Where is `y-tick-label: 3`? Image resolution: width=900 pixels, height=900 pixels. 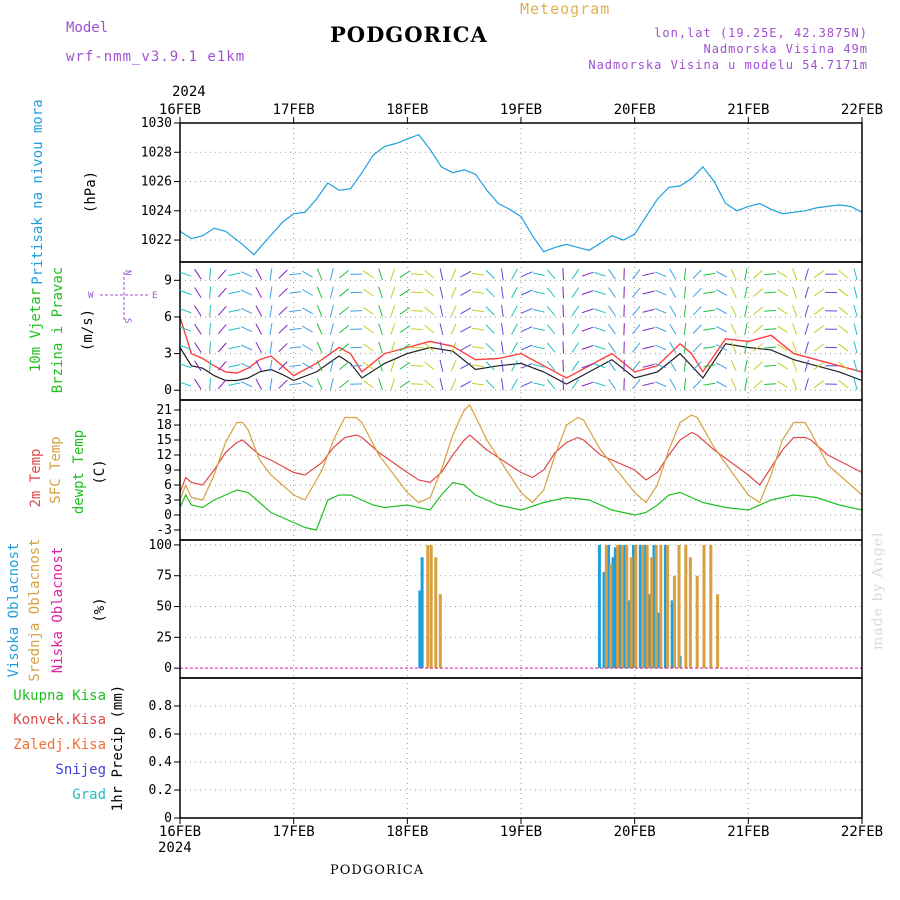
y-tick-label: 3 is located at coordinates (168, 354).